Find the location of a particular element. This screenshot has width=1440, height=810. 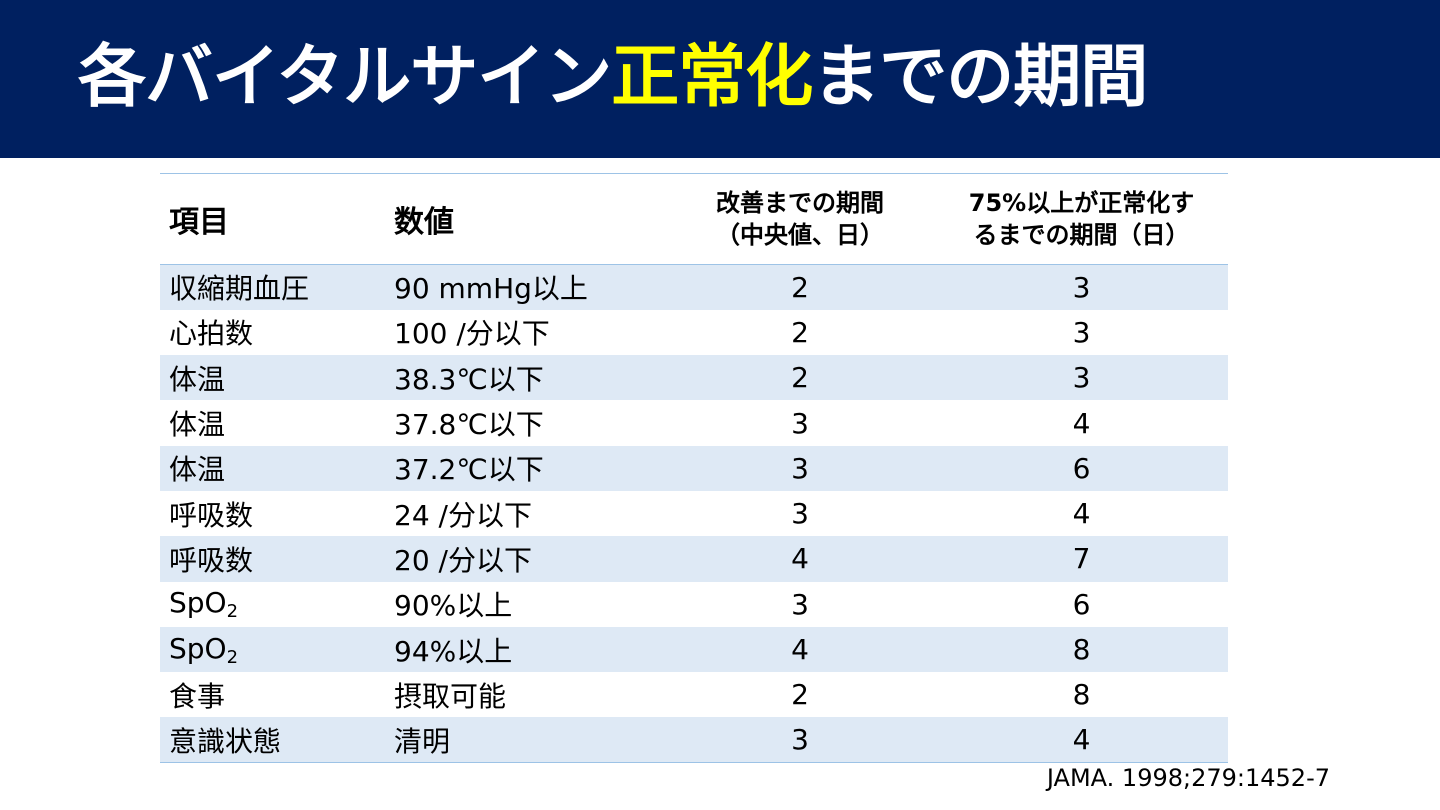

table-row: SpO2 94%以上 4 8 is located at coordinates (694, 649).